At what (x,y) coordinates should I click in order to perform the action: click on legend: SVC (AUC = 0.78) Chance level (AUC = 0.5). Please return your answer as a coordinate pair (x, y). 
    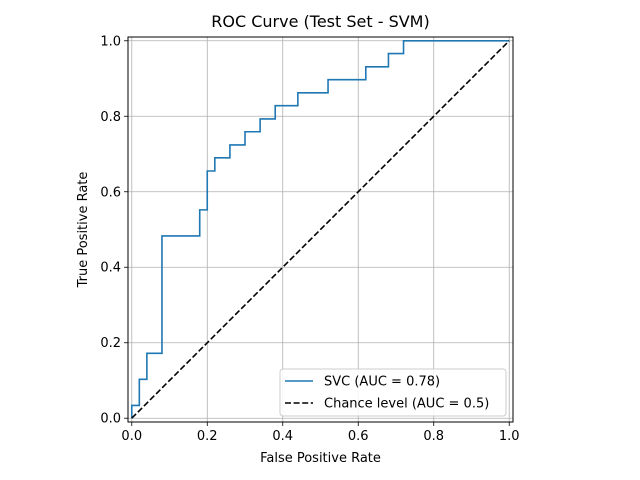
    Looking at the image, I should click on (393, 392).